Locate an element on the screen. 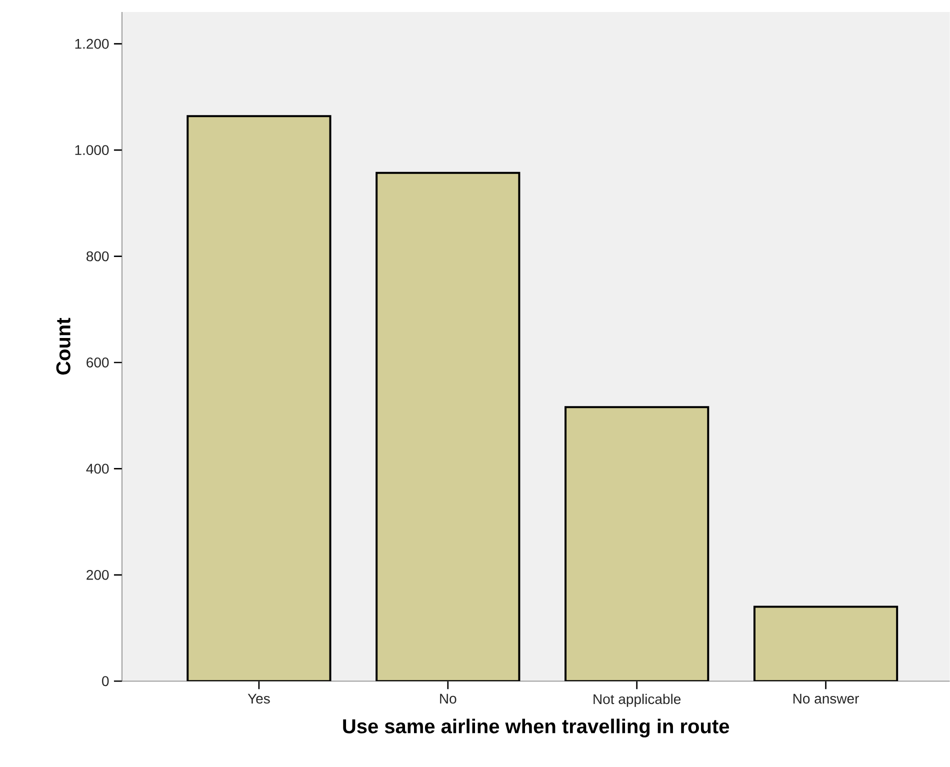  x-tick-label: No is located at coordinates (448, 699).